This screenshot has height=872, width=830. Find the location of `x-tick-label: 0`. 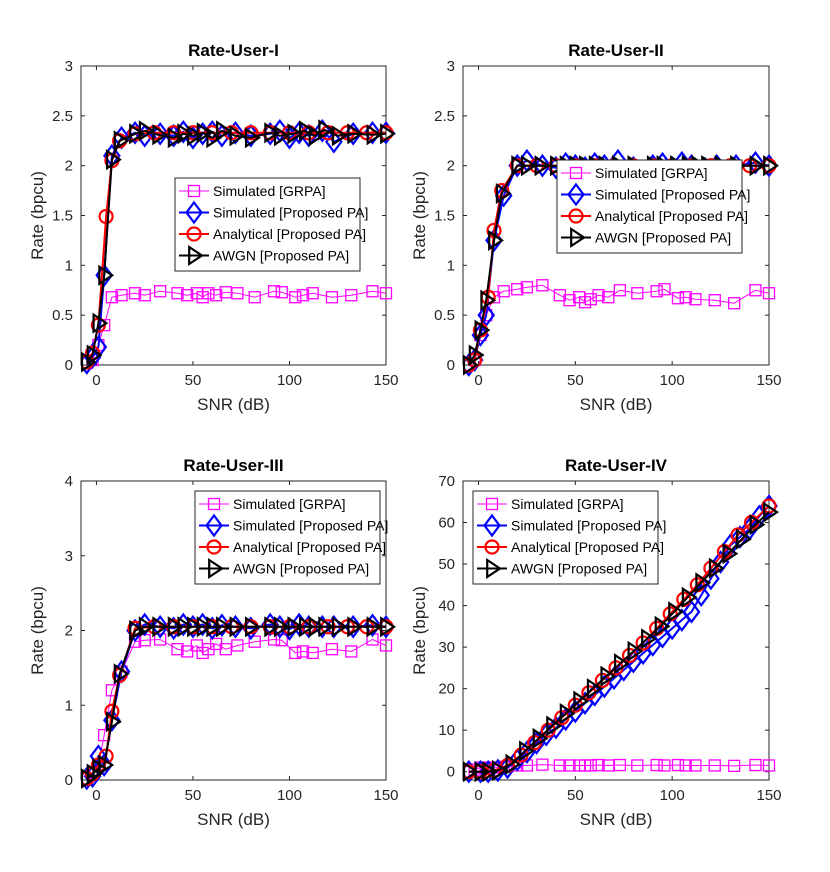

x-tick-label: 0 is located at coordinates (96, 380).